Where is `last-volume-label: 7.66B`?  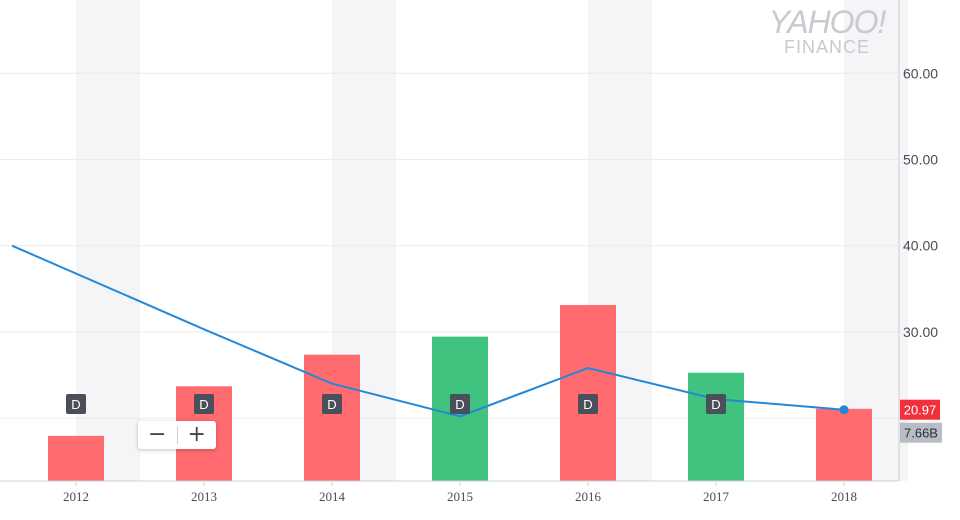
last-volume-label: 7.66B is located at coordinates (921, 433).